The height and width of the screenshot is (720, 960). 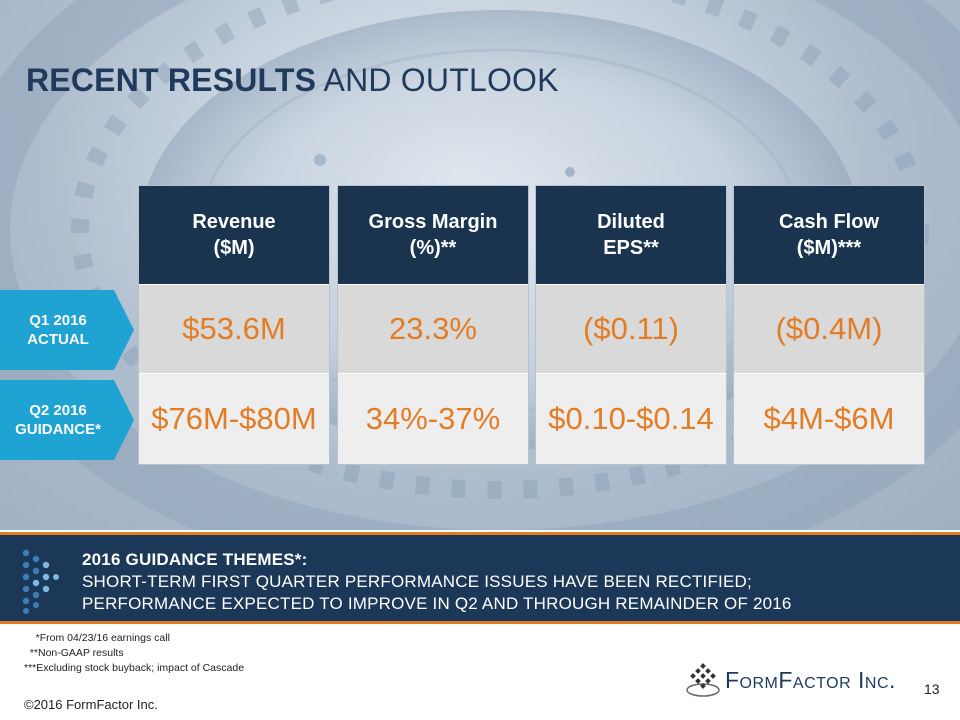 I want to click on header-line1: Gross Margin, so click(x=433, y=222).